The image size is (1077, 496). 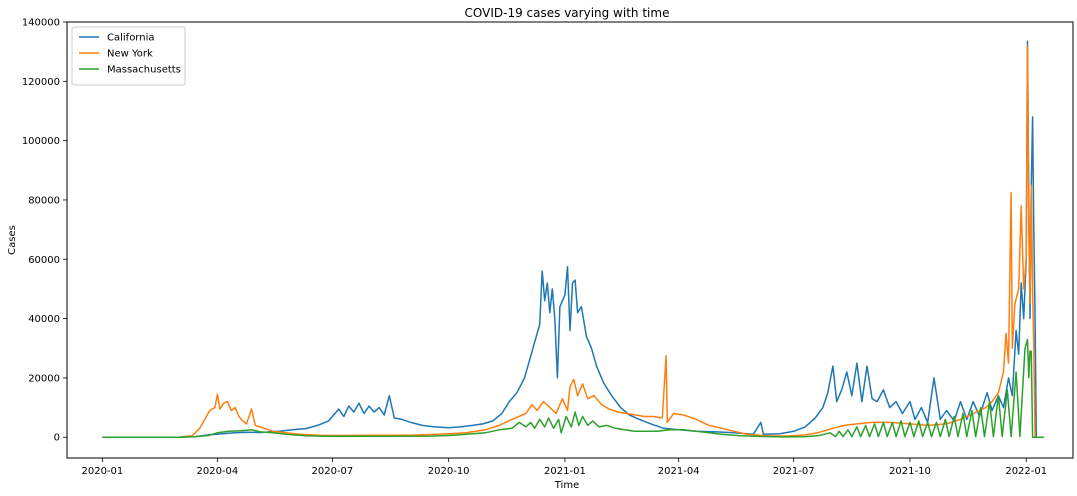 What do you see at coordinates (41, 141) in the screenshot?
I see `y-tick-label: 100000` at bounding box center [41, 141].